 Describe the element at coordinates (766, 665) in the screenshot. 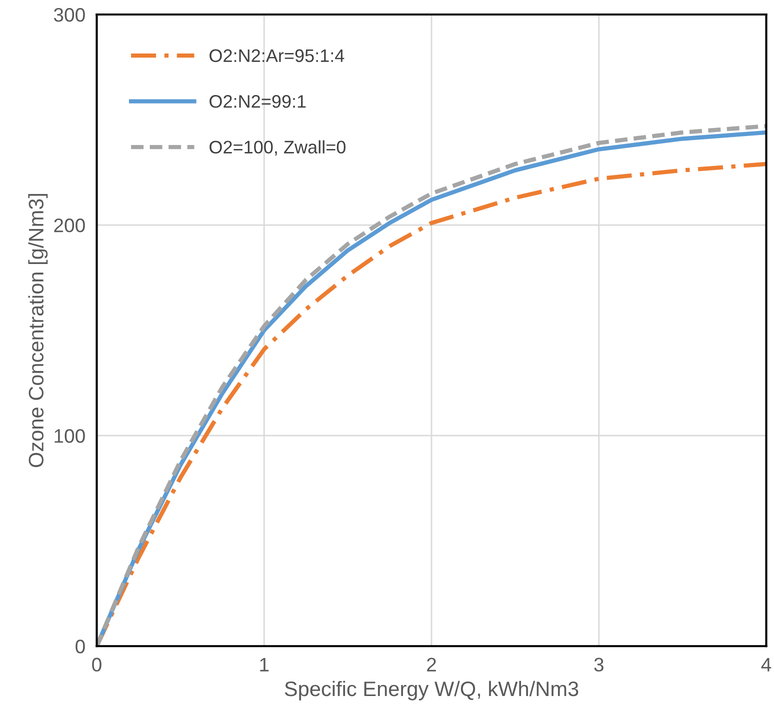

I see `x-tick-label: 4` at that location.